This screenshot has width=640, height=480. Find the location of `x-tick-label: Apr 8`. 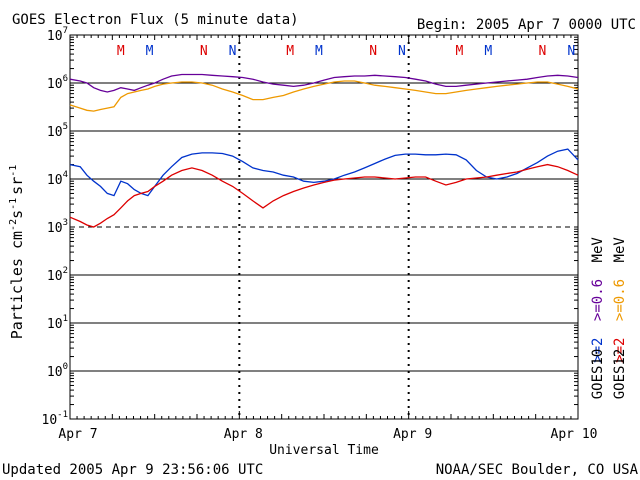

x-tick-label: Apr 8 is located at coordinates (243, 434).